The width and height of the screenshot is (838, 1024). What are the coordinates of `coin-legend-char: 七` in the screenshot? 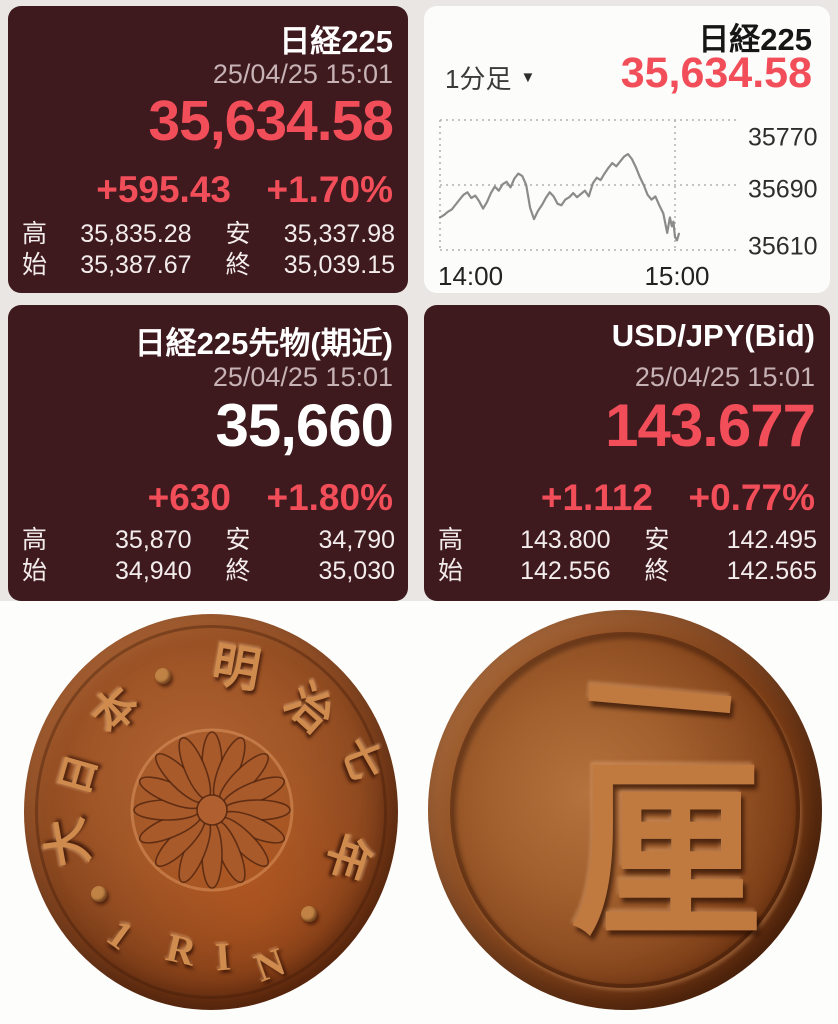 It's located at (361, 758).